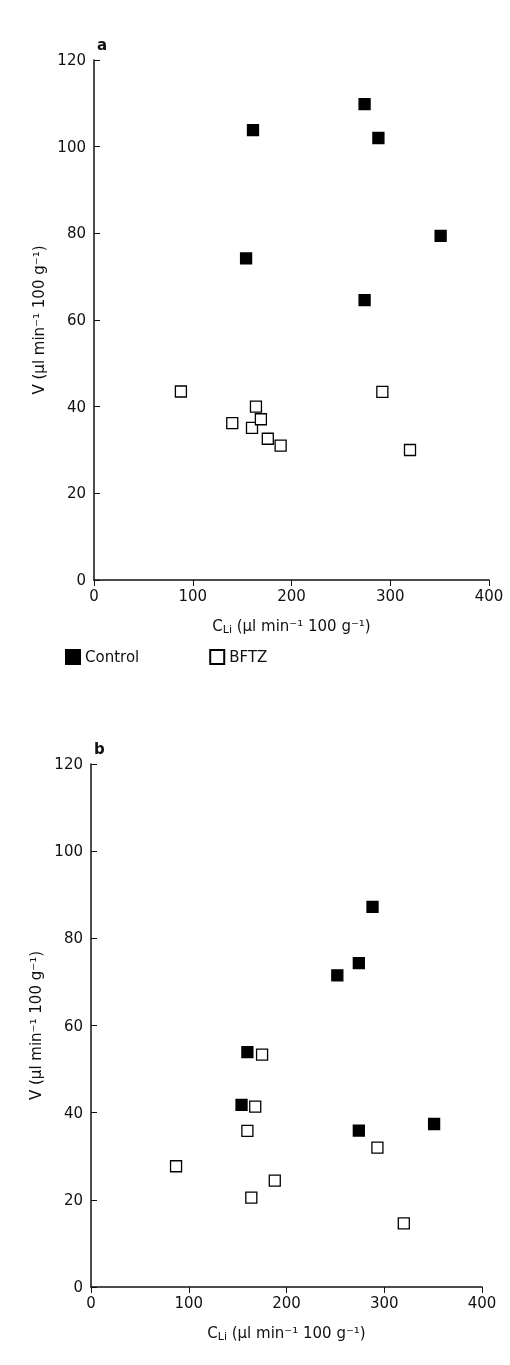 Image resolution: width=510 pixels, height=1365 pixels. Describe the element at coordinates (112, 657) in the screenshot. I see `legend-label: Control` at that location.